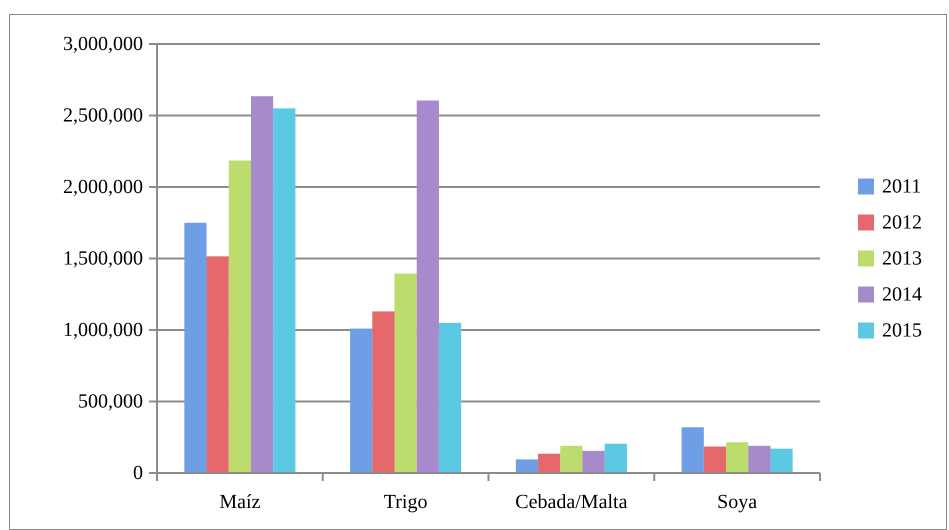 The image size is (949, 530). What do you see at coordinates (103, 259) in the screenshot?
I see `y-tick-label: 1,500,000` at bounding box center [103, 259].